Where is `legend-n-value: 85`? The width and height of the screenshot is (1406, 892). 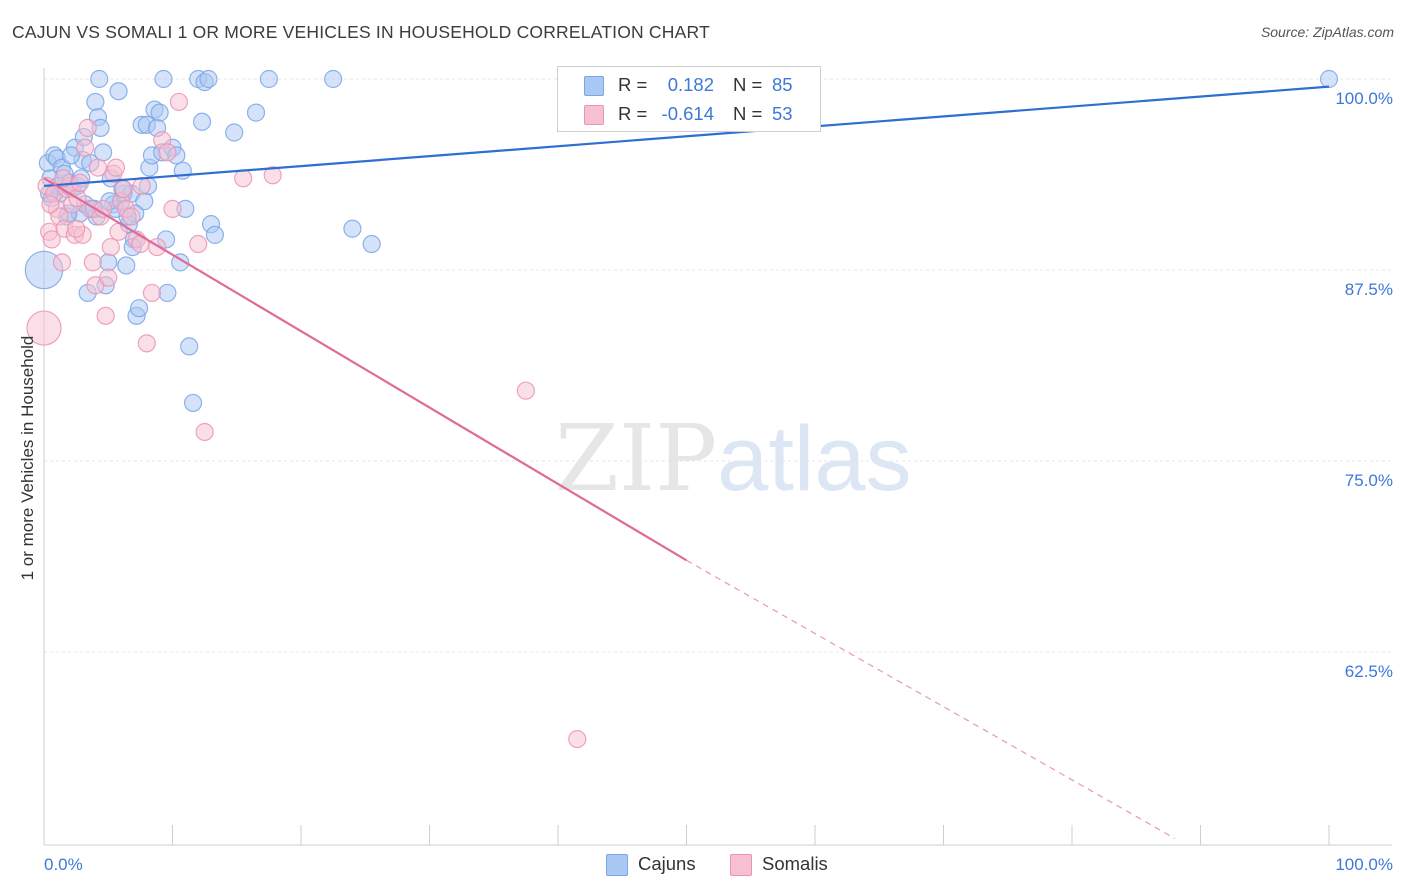 legend-n-value: 85 is located at coordinates (782, 84).